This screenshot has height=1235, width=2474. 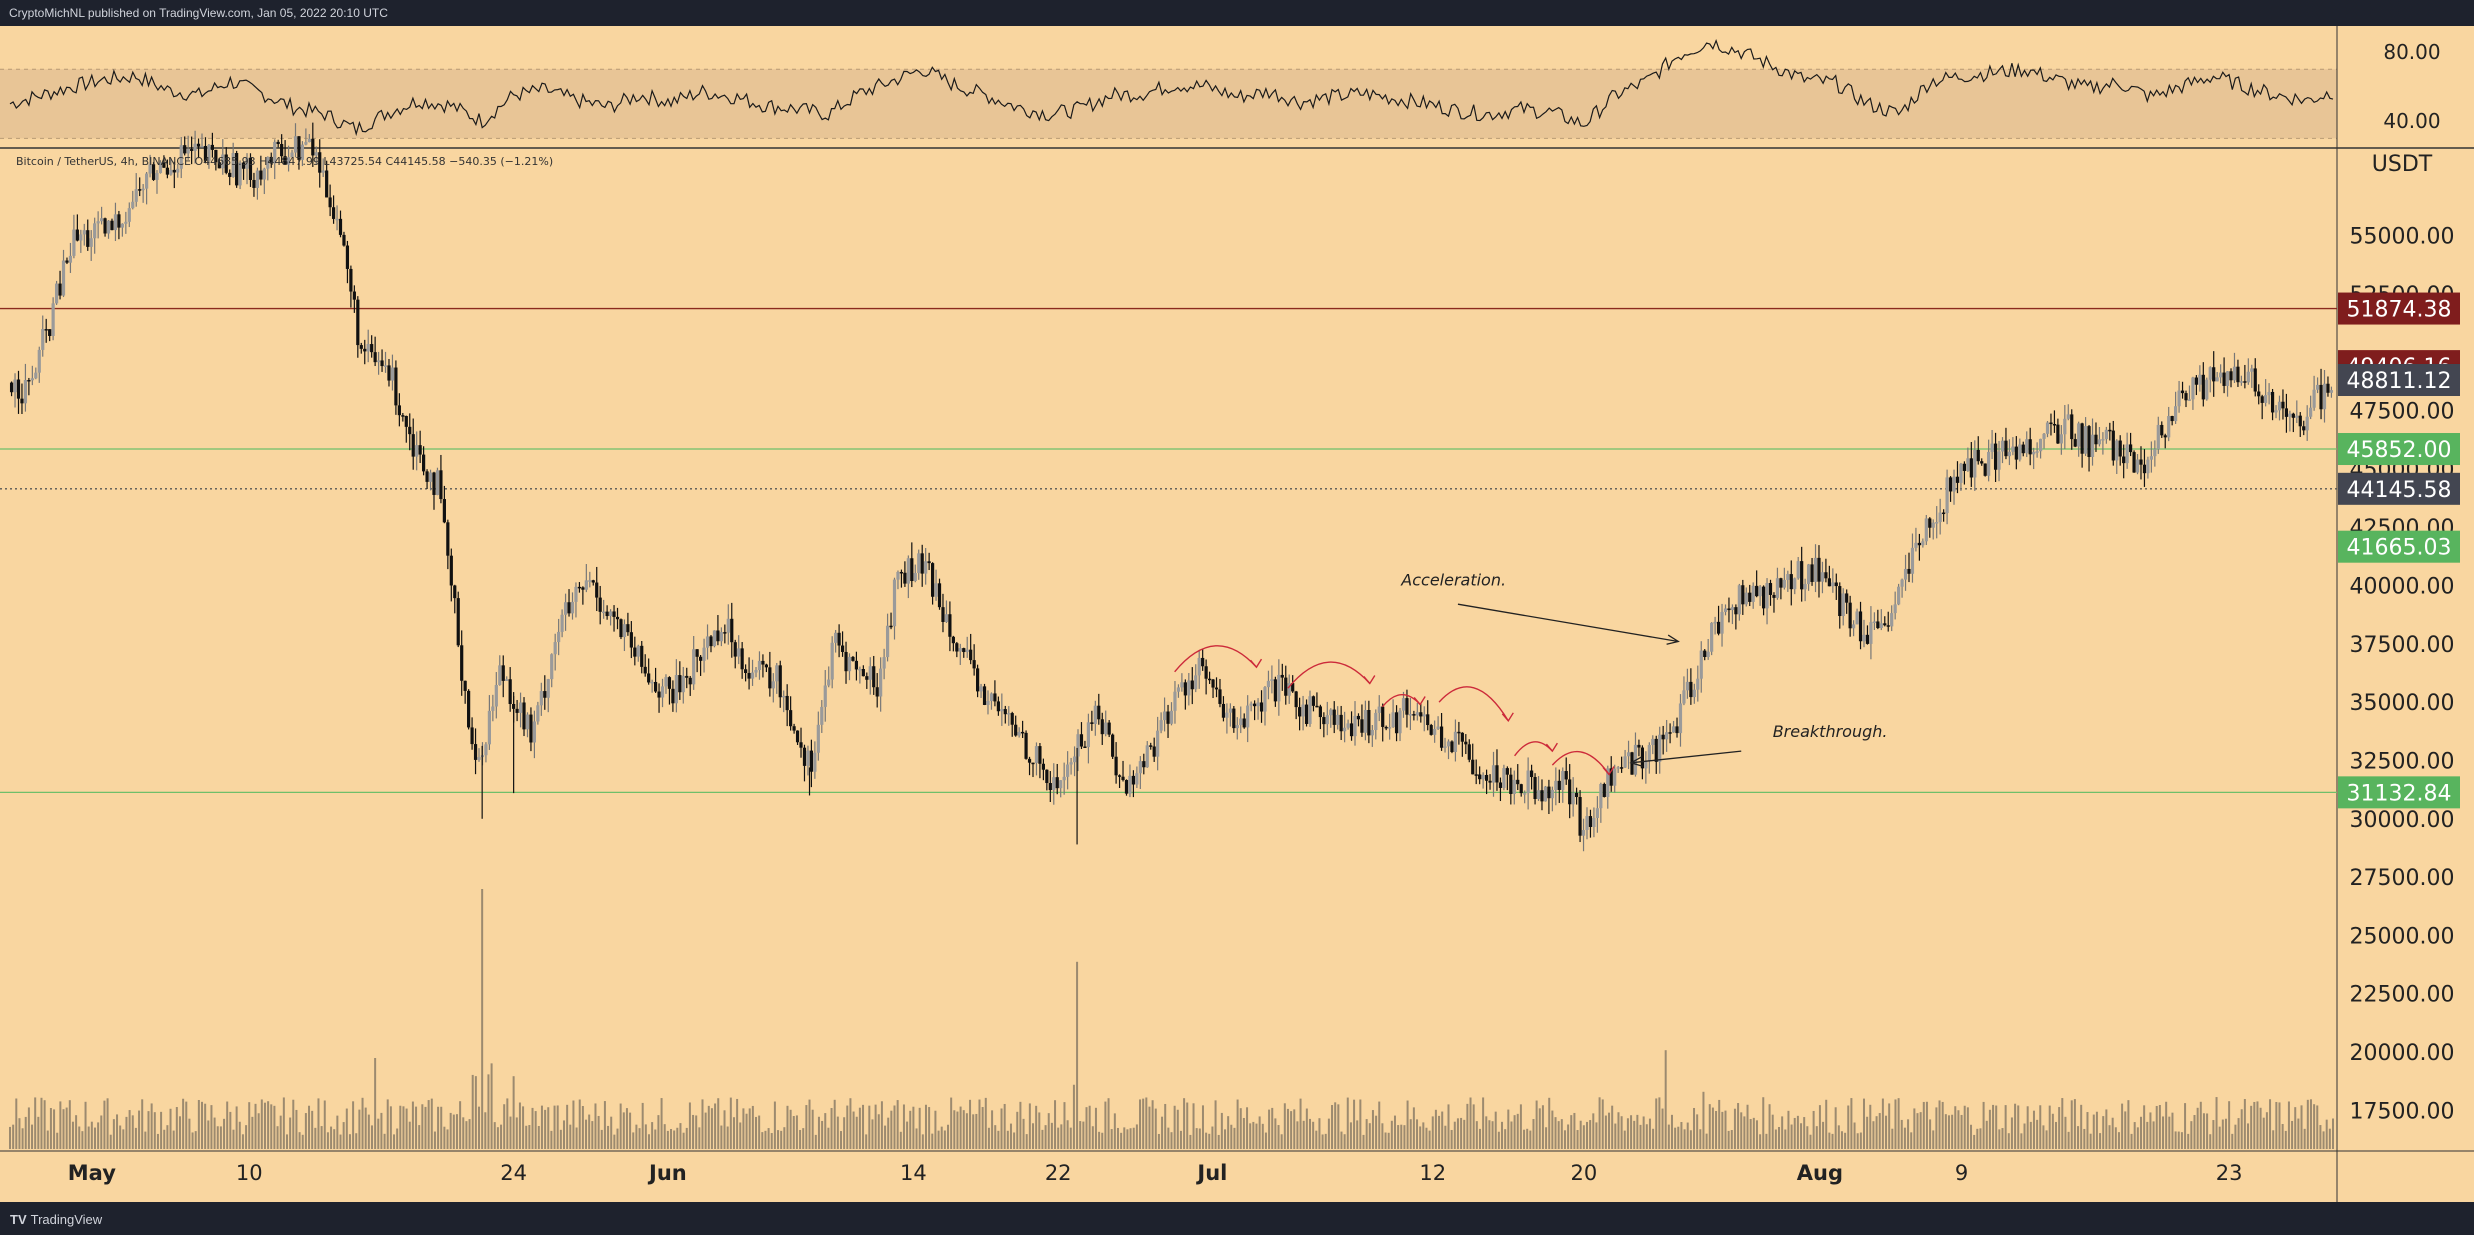 I want to click on price-tick-label: 35000.00, so click(x=2402, y=703).